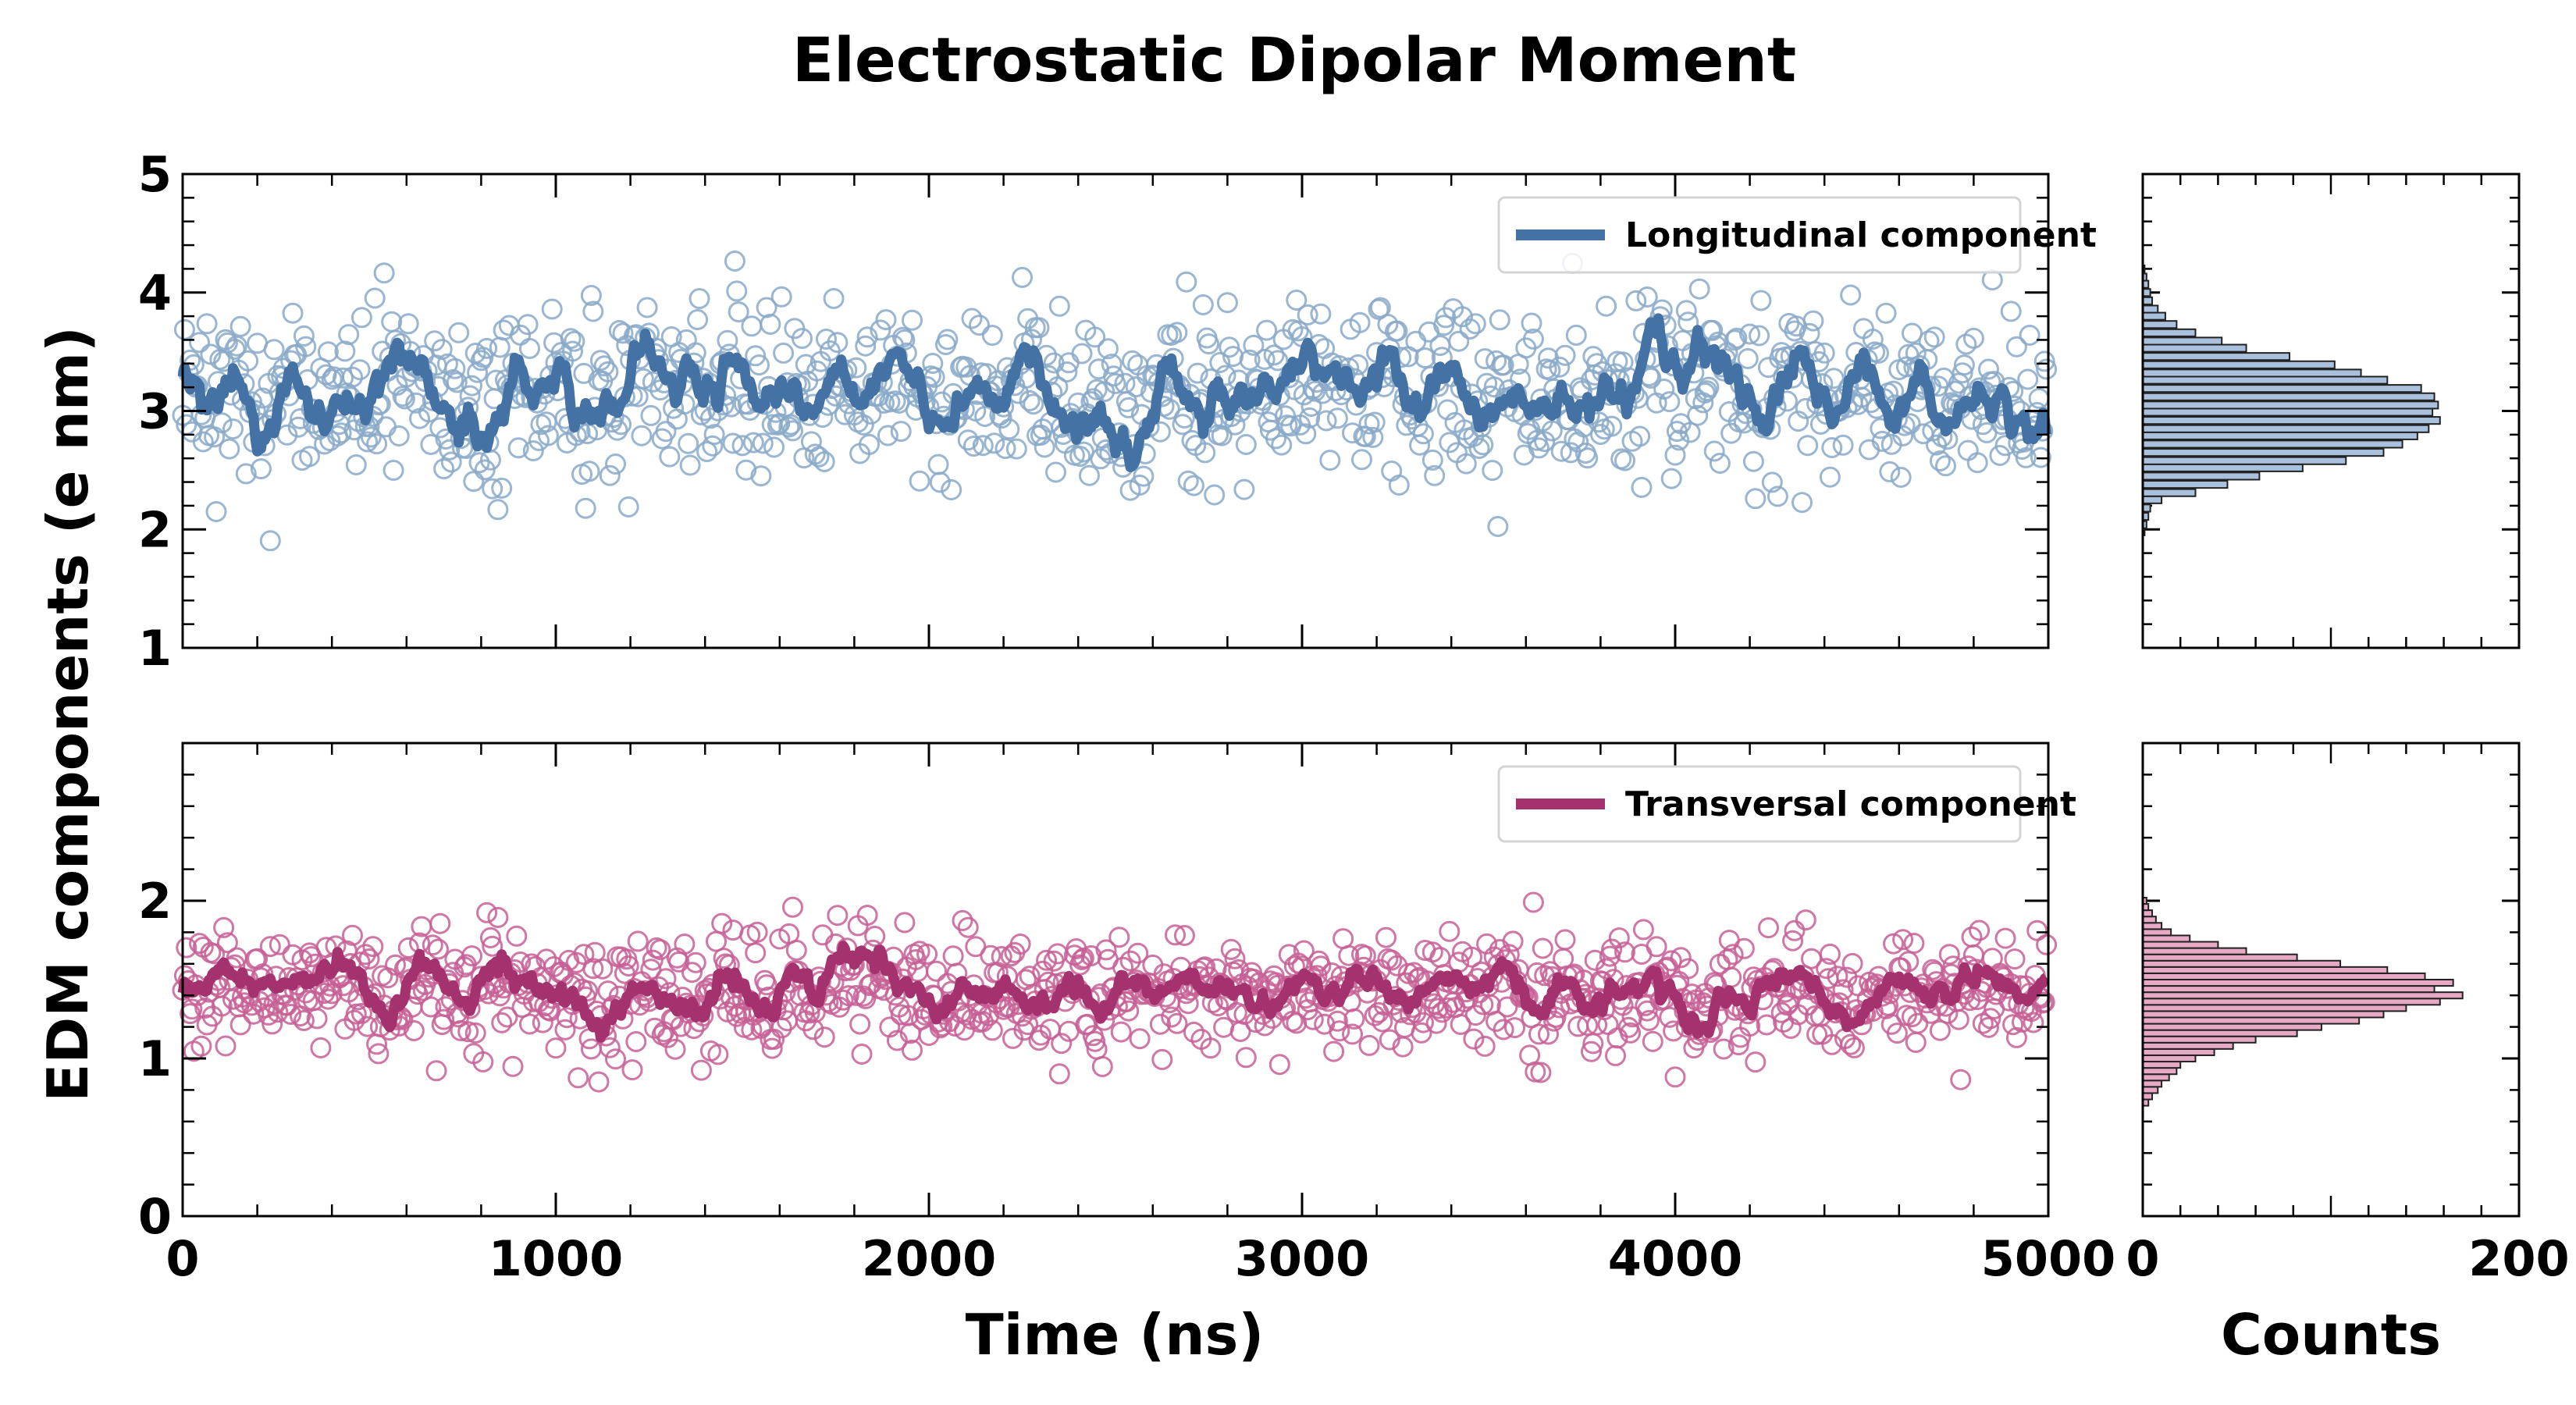  What do you see at coordinates (1113, 992) in the screenshot?
I see `running-average-line-transversal` at bounding box center [1113, 992].